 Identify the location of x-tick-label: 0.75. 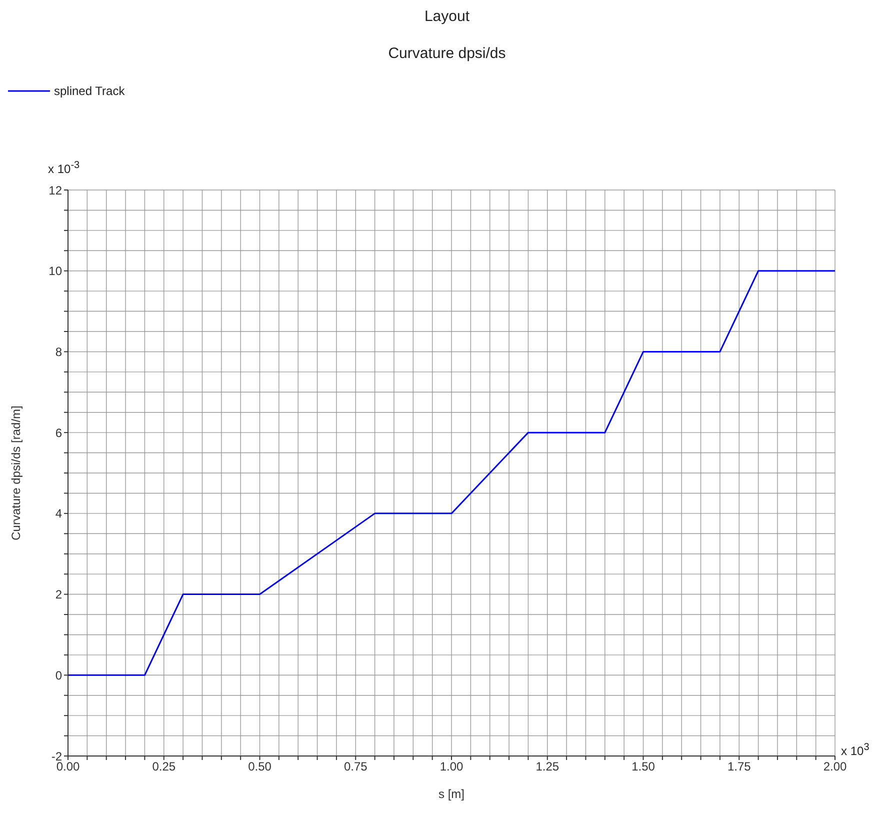
(356, 767).